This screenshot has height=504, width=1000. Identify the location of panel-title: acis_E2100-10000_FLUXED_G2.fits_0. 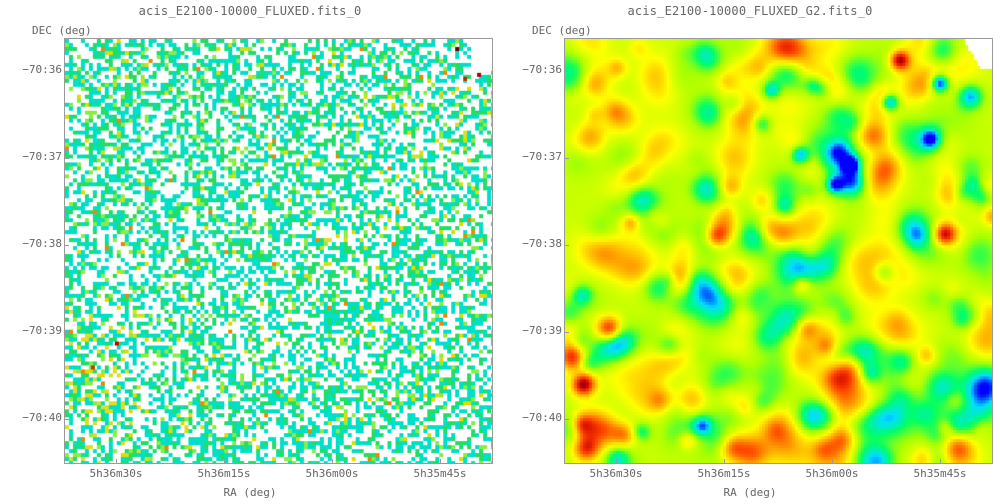
(750, 11).